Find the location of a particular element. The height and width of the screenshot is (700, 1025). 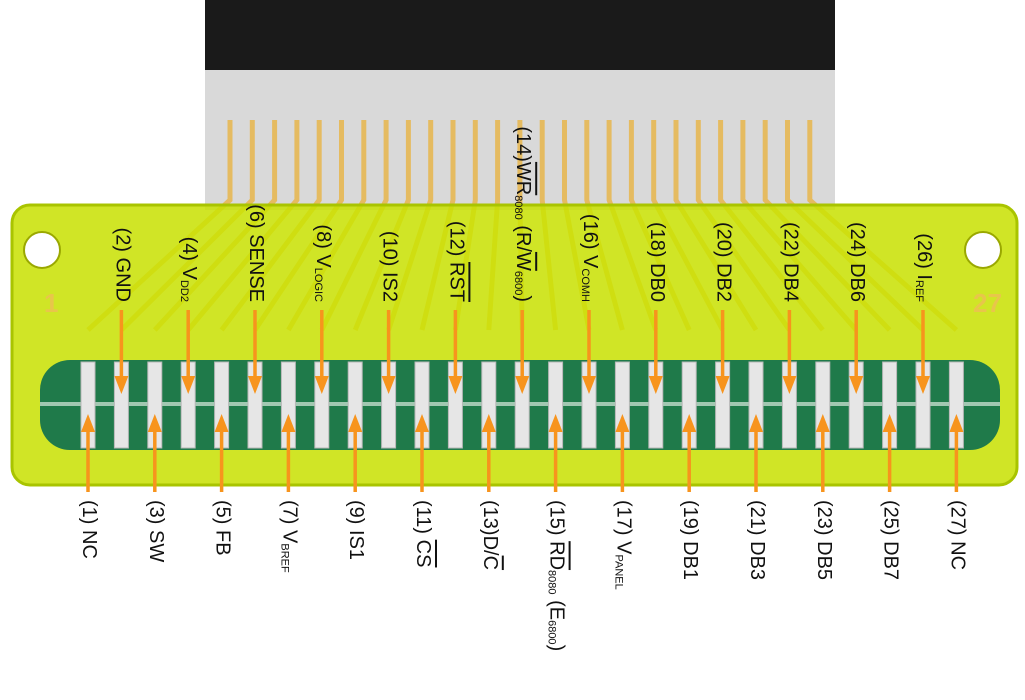

pin-label-27: (27) NC is located at coordinates (957, 535).